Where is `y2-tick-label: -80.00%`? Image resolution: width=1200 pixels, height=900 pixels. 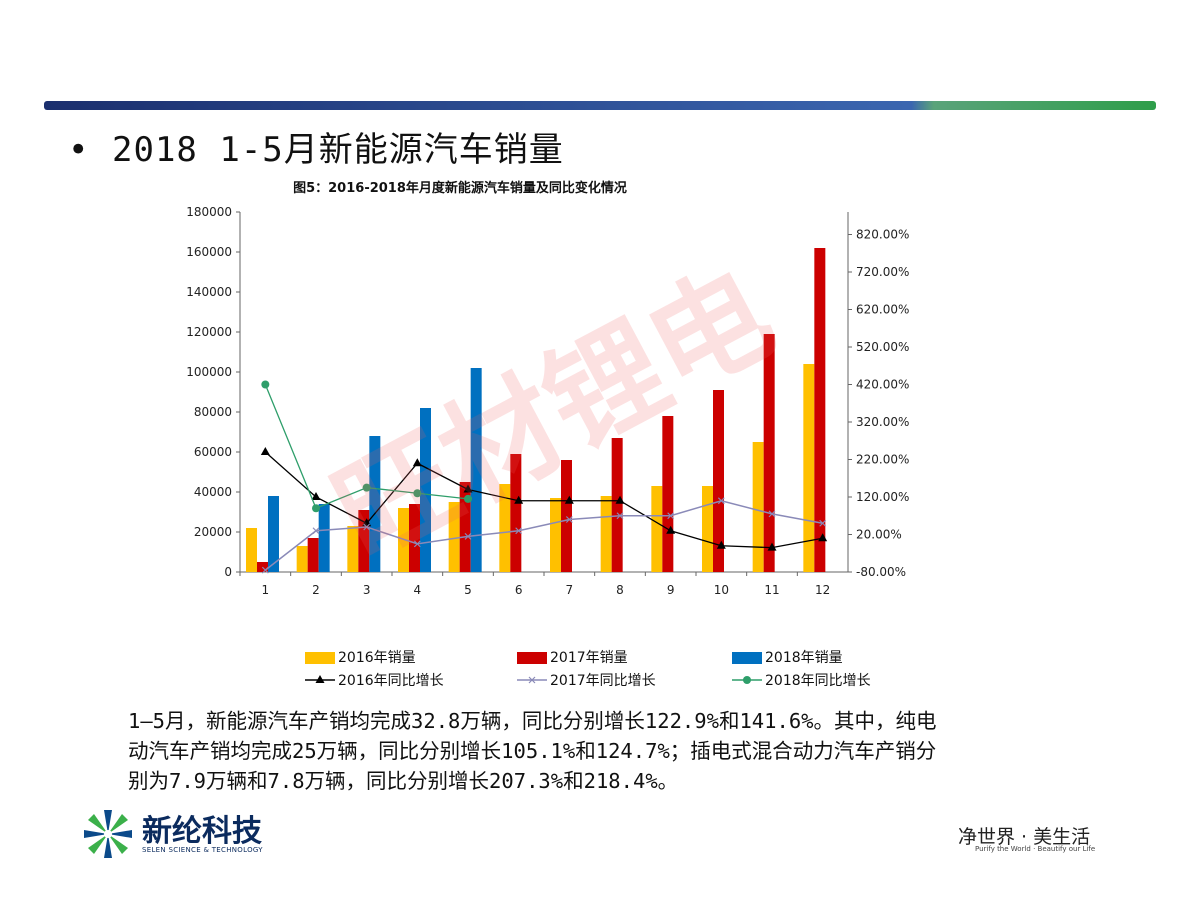
y2-tick-label: -80.00% is located at coordinates (881, 572).